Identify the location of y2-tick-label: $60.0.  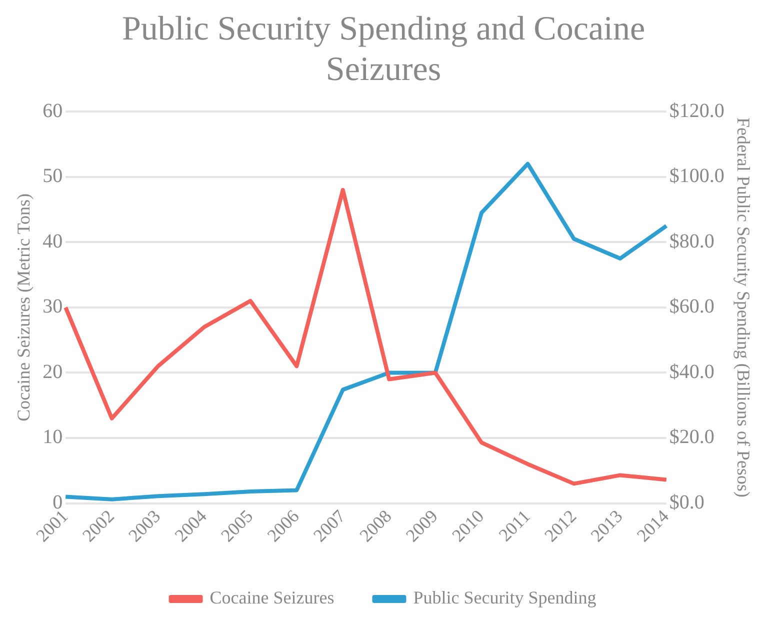
(691, 307).